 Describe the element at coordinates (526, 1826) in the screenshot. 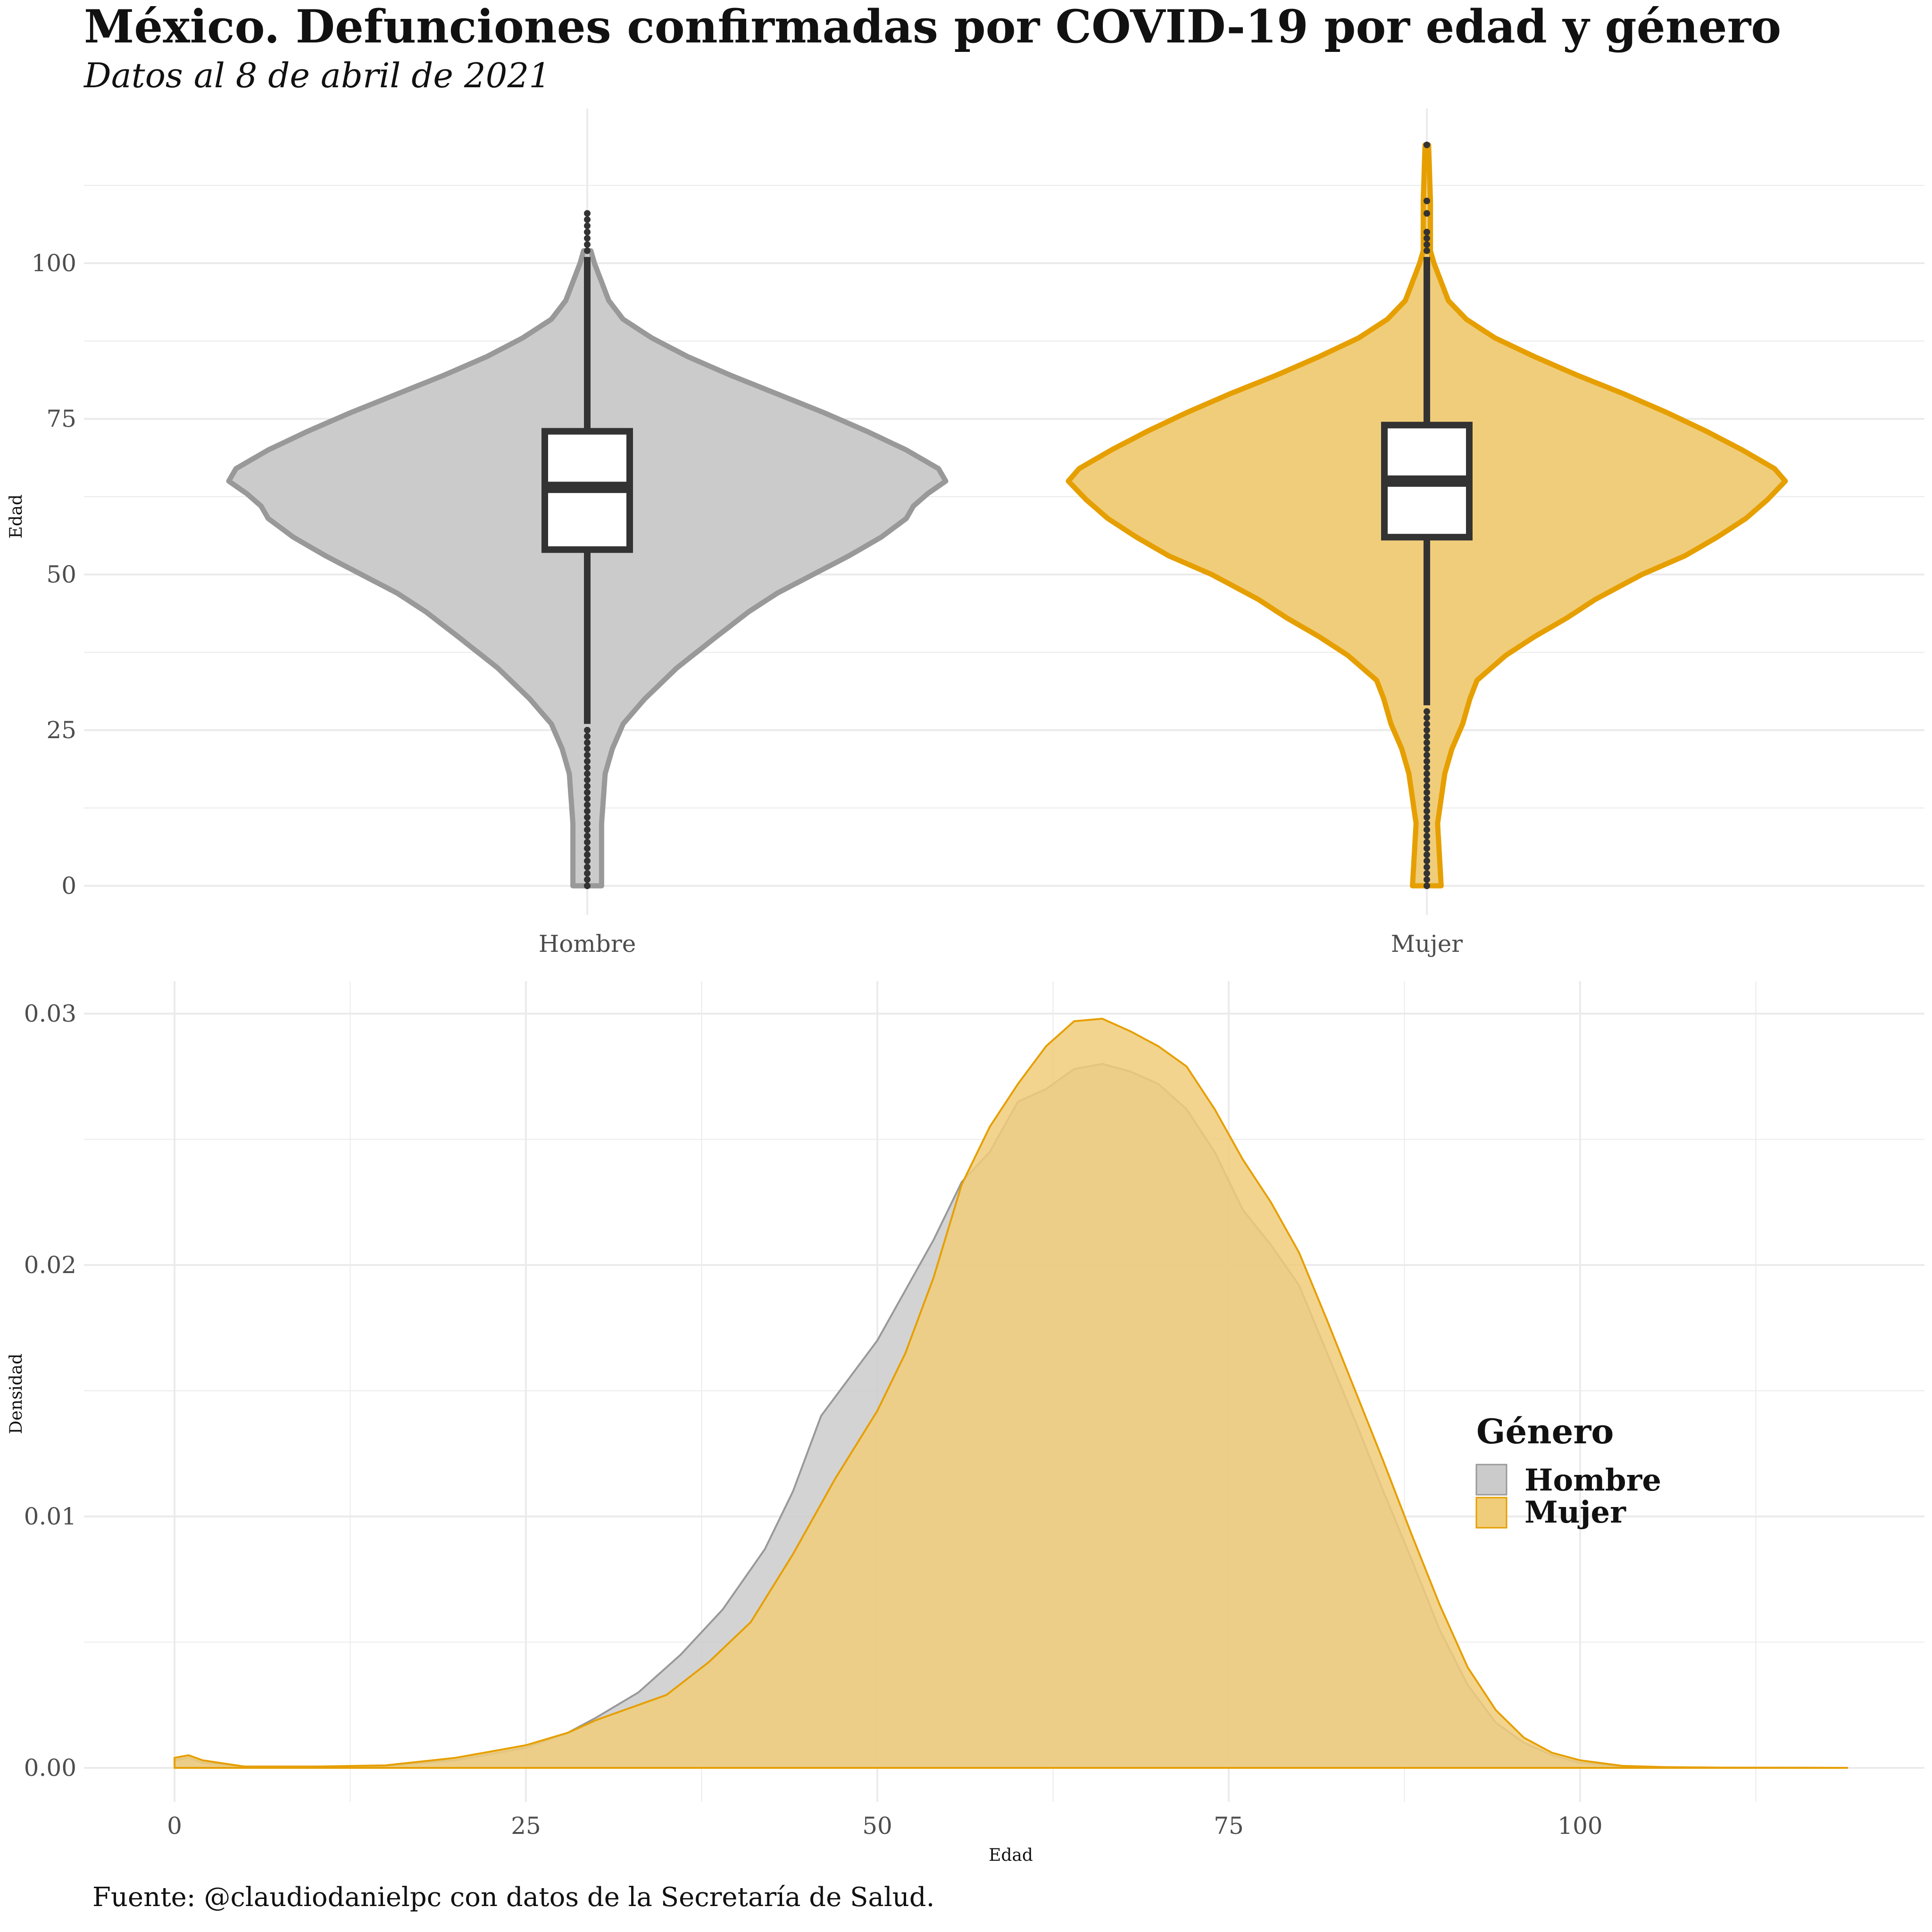

I see `x-tick-label: 25` at that location.